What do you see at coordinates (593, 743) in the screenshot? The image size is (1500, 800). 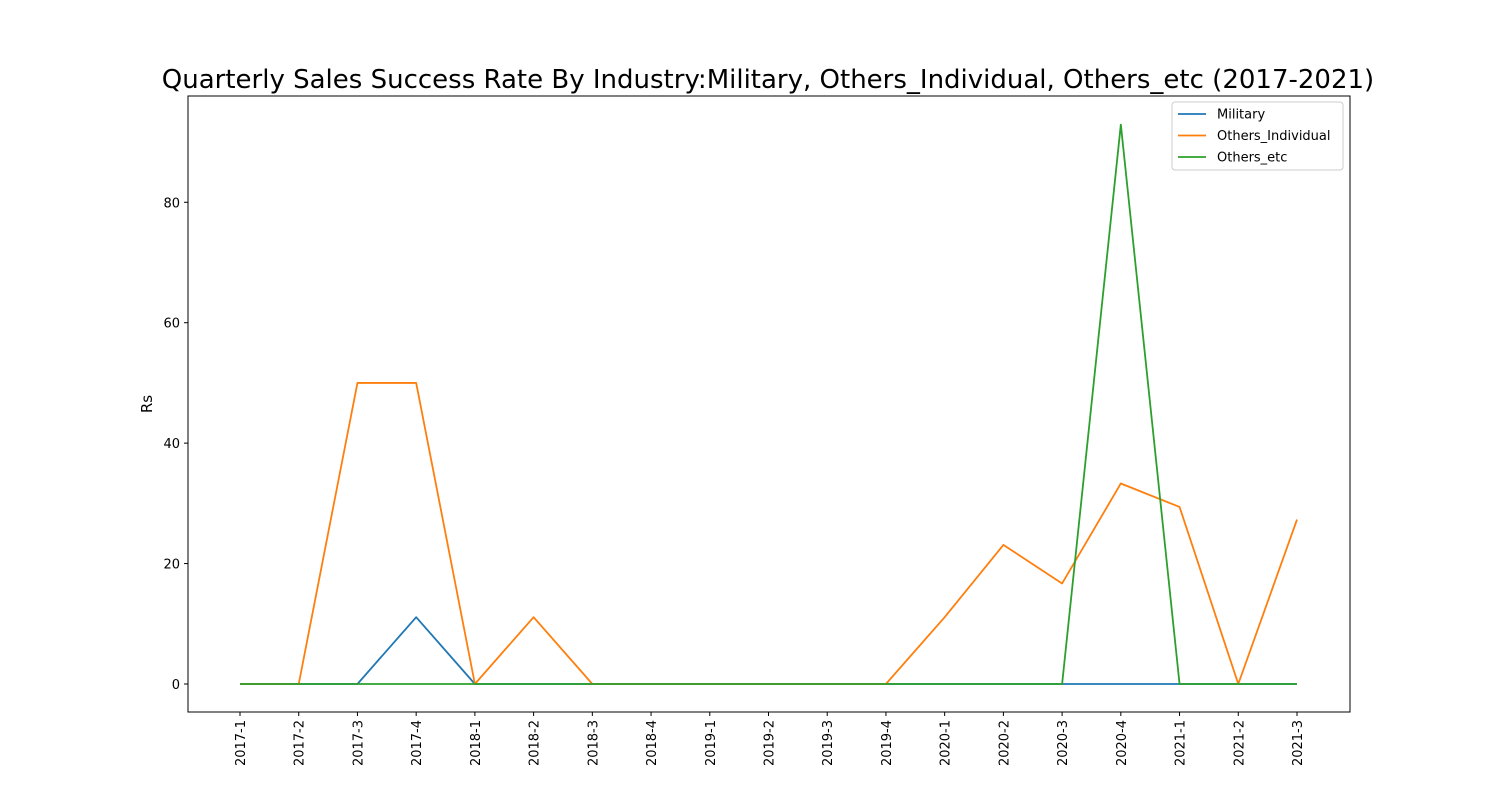 I see `x-tick-label: 2018-3` at bounding box center [593, 743].